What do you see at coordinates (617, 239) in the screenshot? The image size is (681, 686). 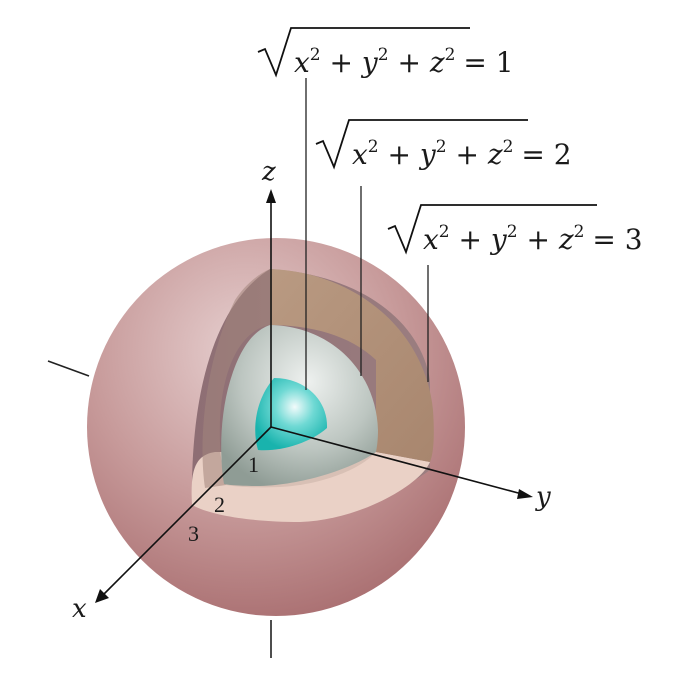 I see `equation-3-rhs: = 3` at bounding box center [617, 239].